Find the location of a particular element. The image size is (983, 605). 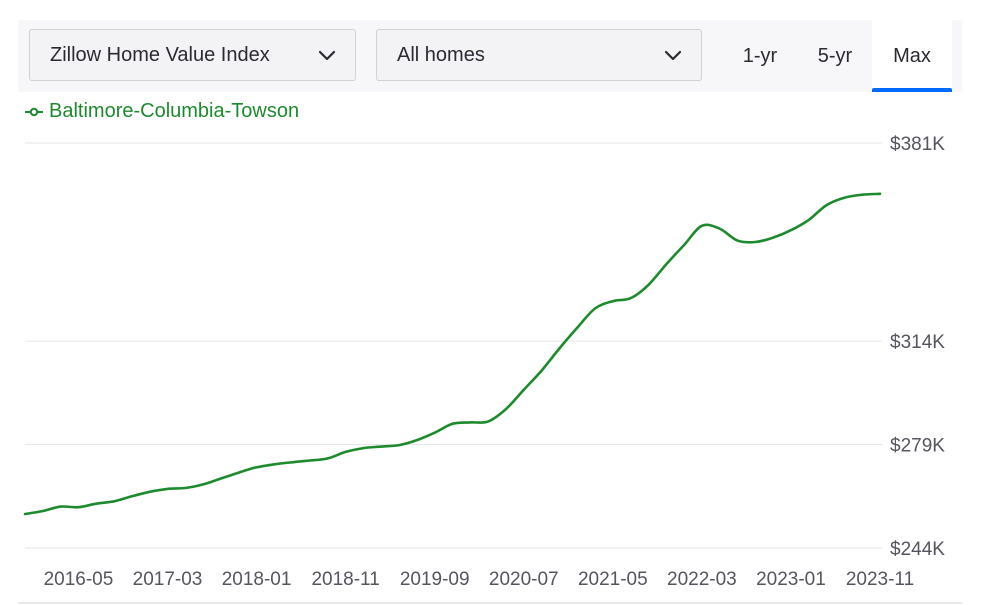

y-tick-label: $381K is located at coordinates (917, 144).